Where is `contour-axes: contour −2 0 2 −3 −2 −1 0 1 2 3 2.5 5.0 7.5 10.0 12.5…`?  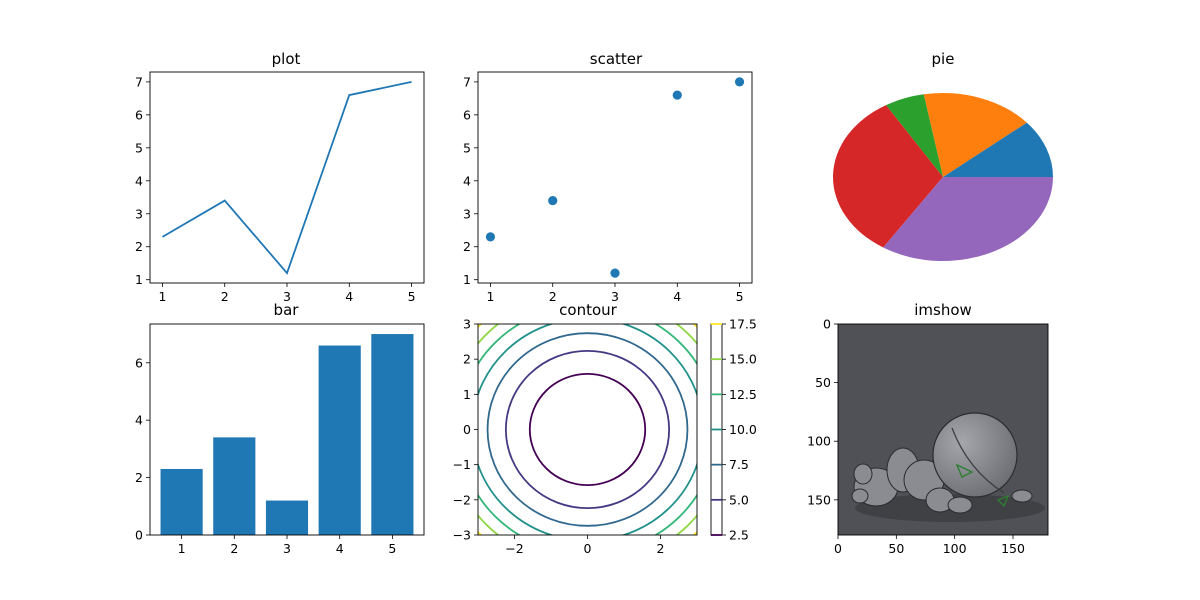
contour-axes: contour −2 0 2 −3 −2 −1 0 1 2 3 2.5 5.0 7.5 10.0 12.5… is located at coordinates (605, 429).